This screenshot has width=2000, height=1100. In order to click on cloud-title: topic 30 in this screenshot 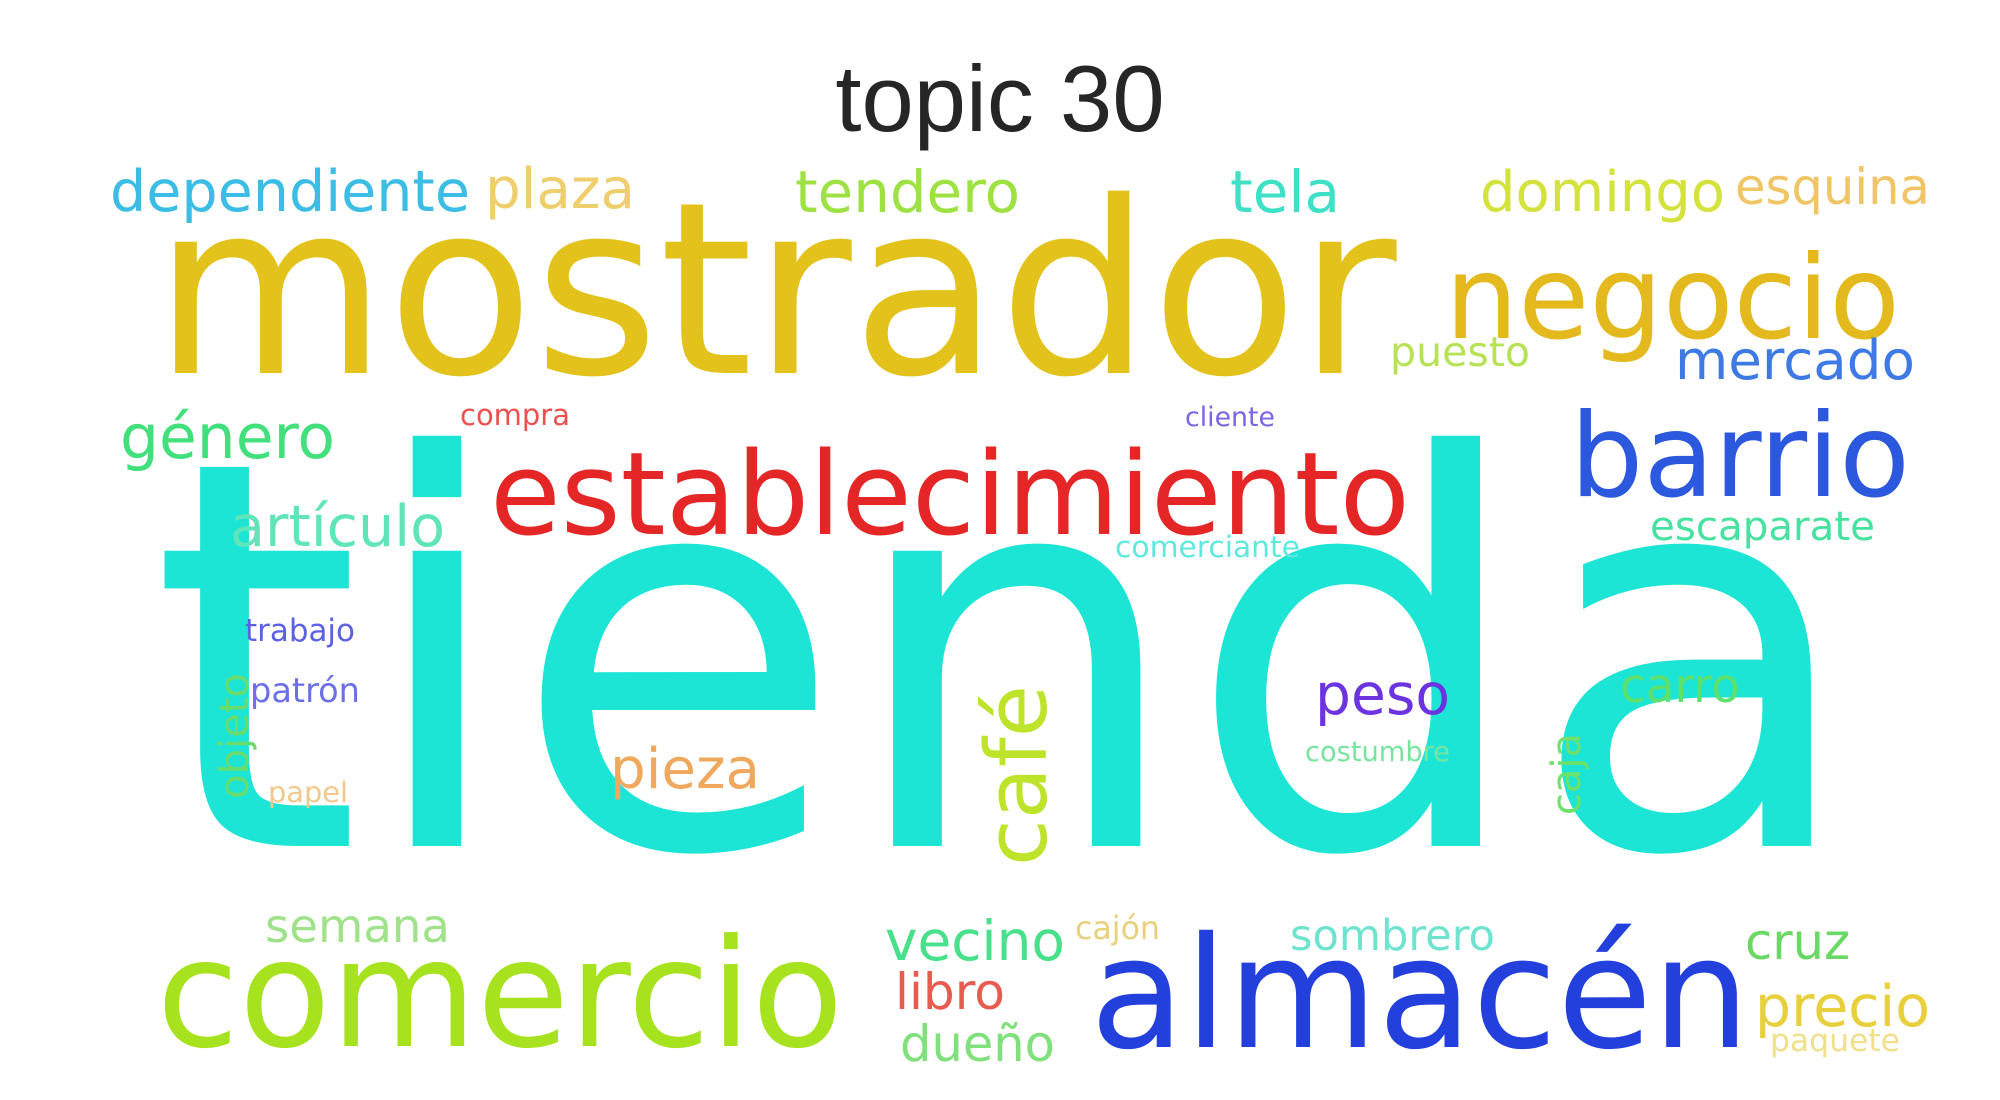, I will do `click(1000, 98)`.